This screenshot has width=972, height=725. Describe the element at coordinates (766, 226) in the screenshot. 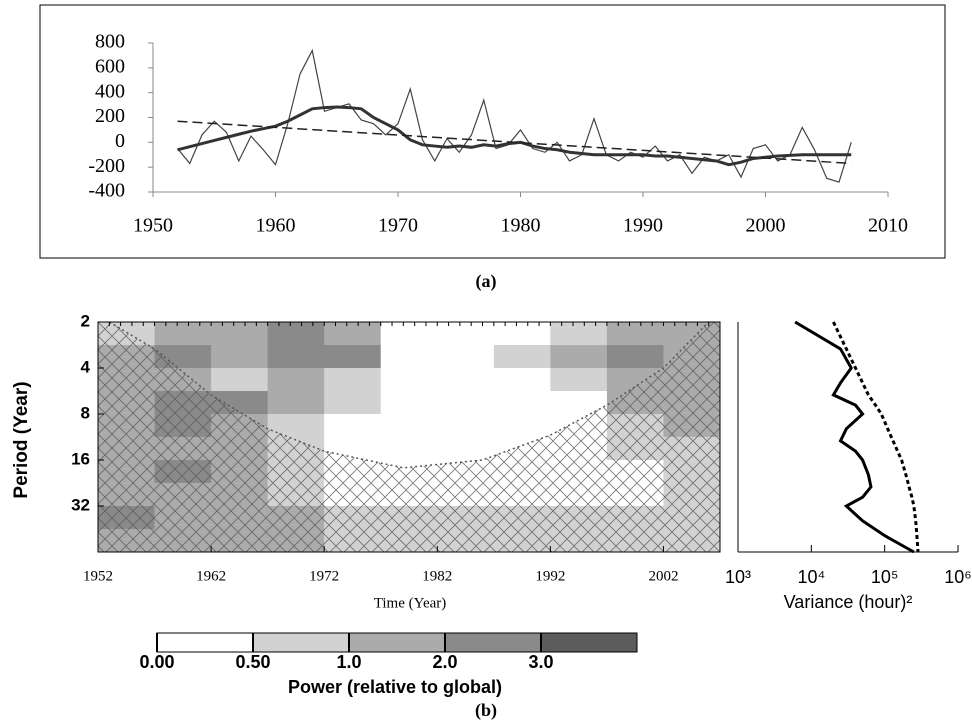

I see `x-tick-label: 2000` at that location.